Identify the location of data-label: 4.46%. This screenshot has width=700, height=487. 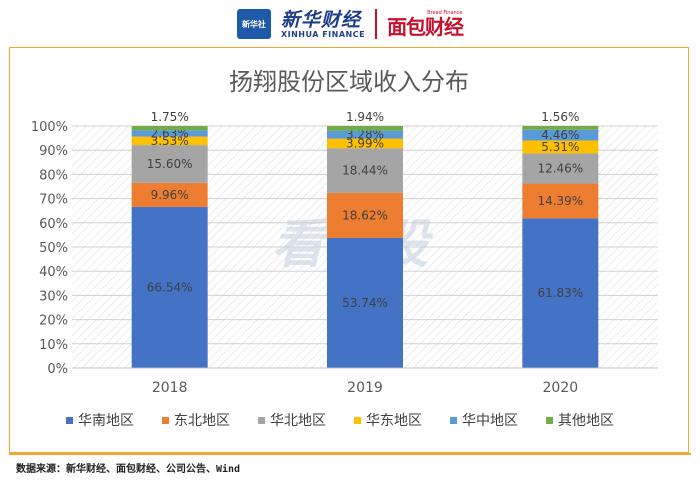
(560, 135).